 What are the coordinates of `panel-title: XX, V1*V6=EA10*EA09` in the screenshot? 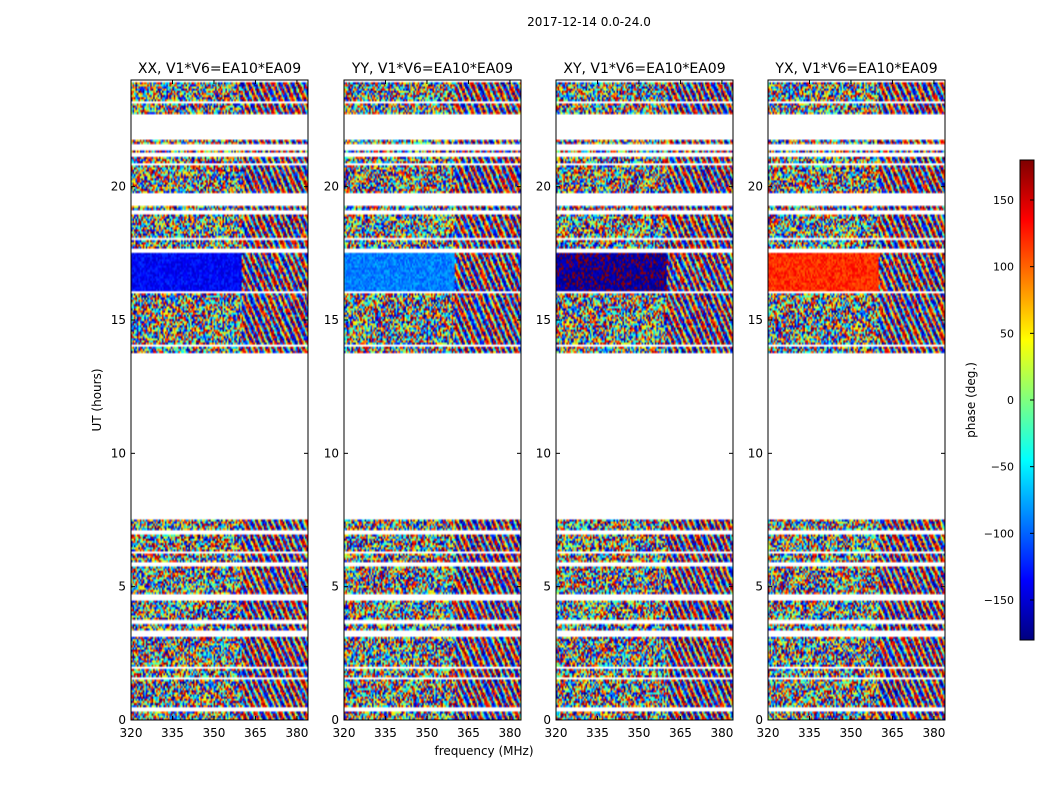 It's located at (219, 69).